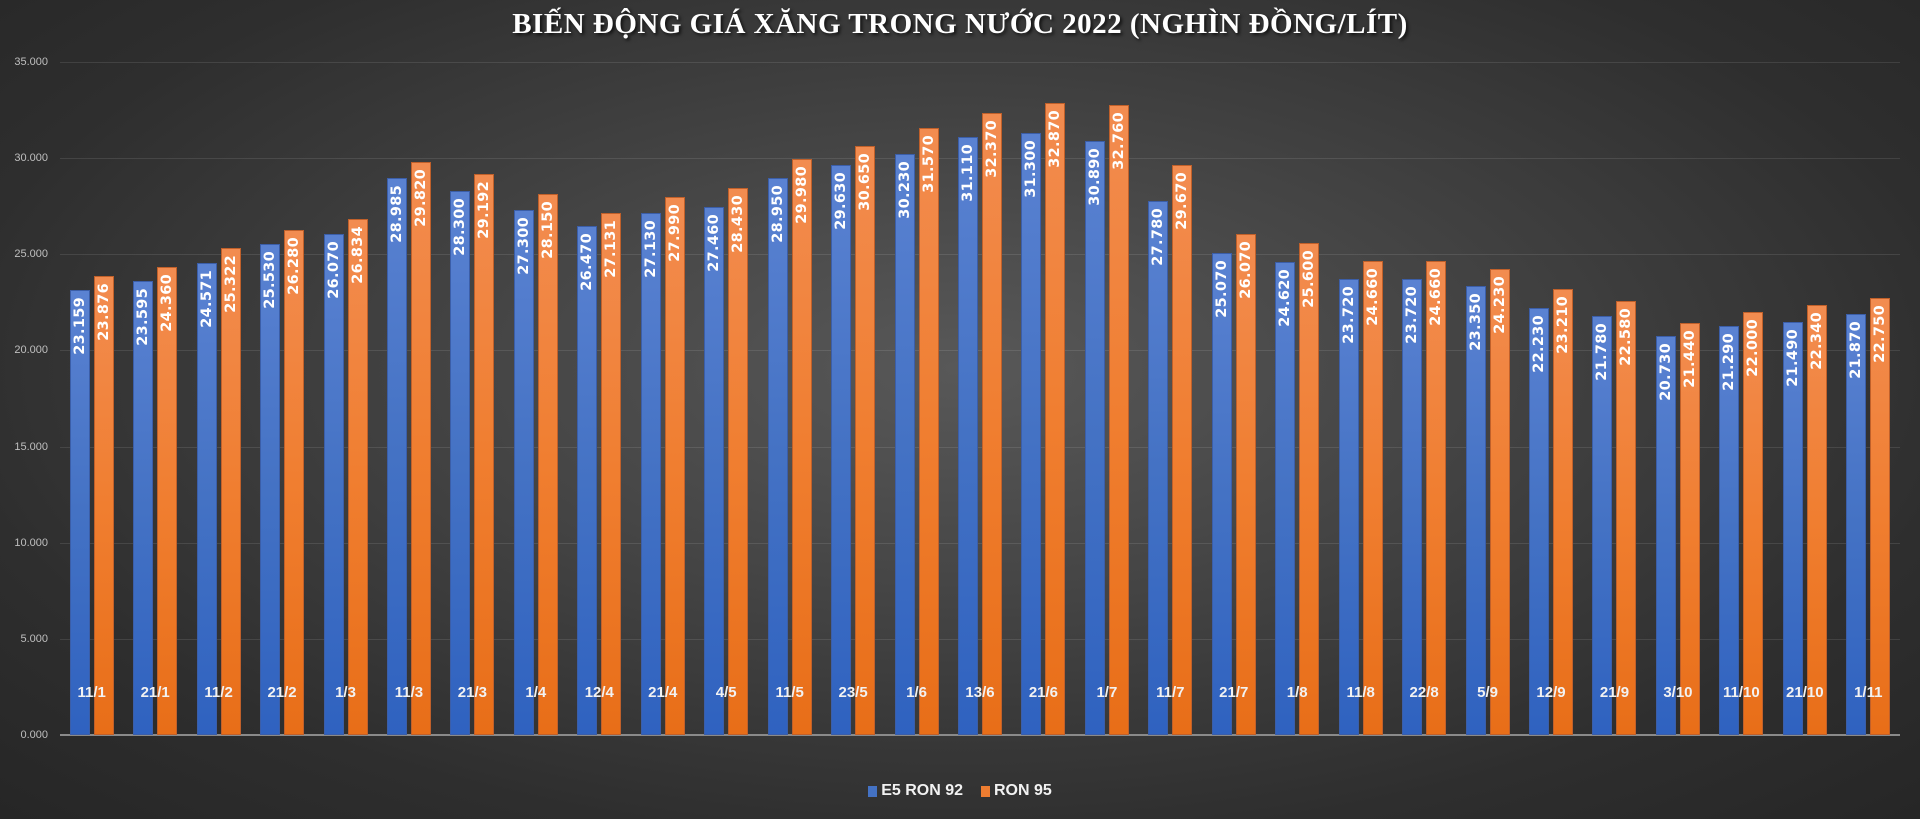 The height and width of the screenshot is (819, 1920). I want to click on data-label: 22.750, so click(1880, 333).